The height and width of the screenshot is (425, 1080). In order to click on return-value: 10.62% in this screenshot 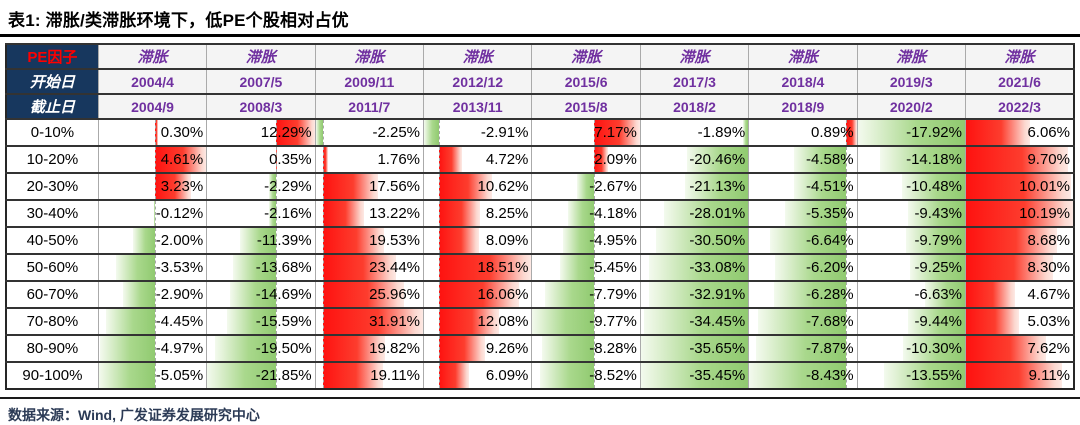, I will do `click(503, 186)`.